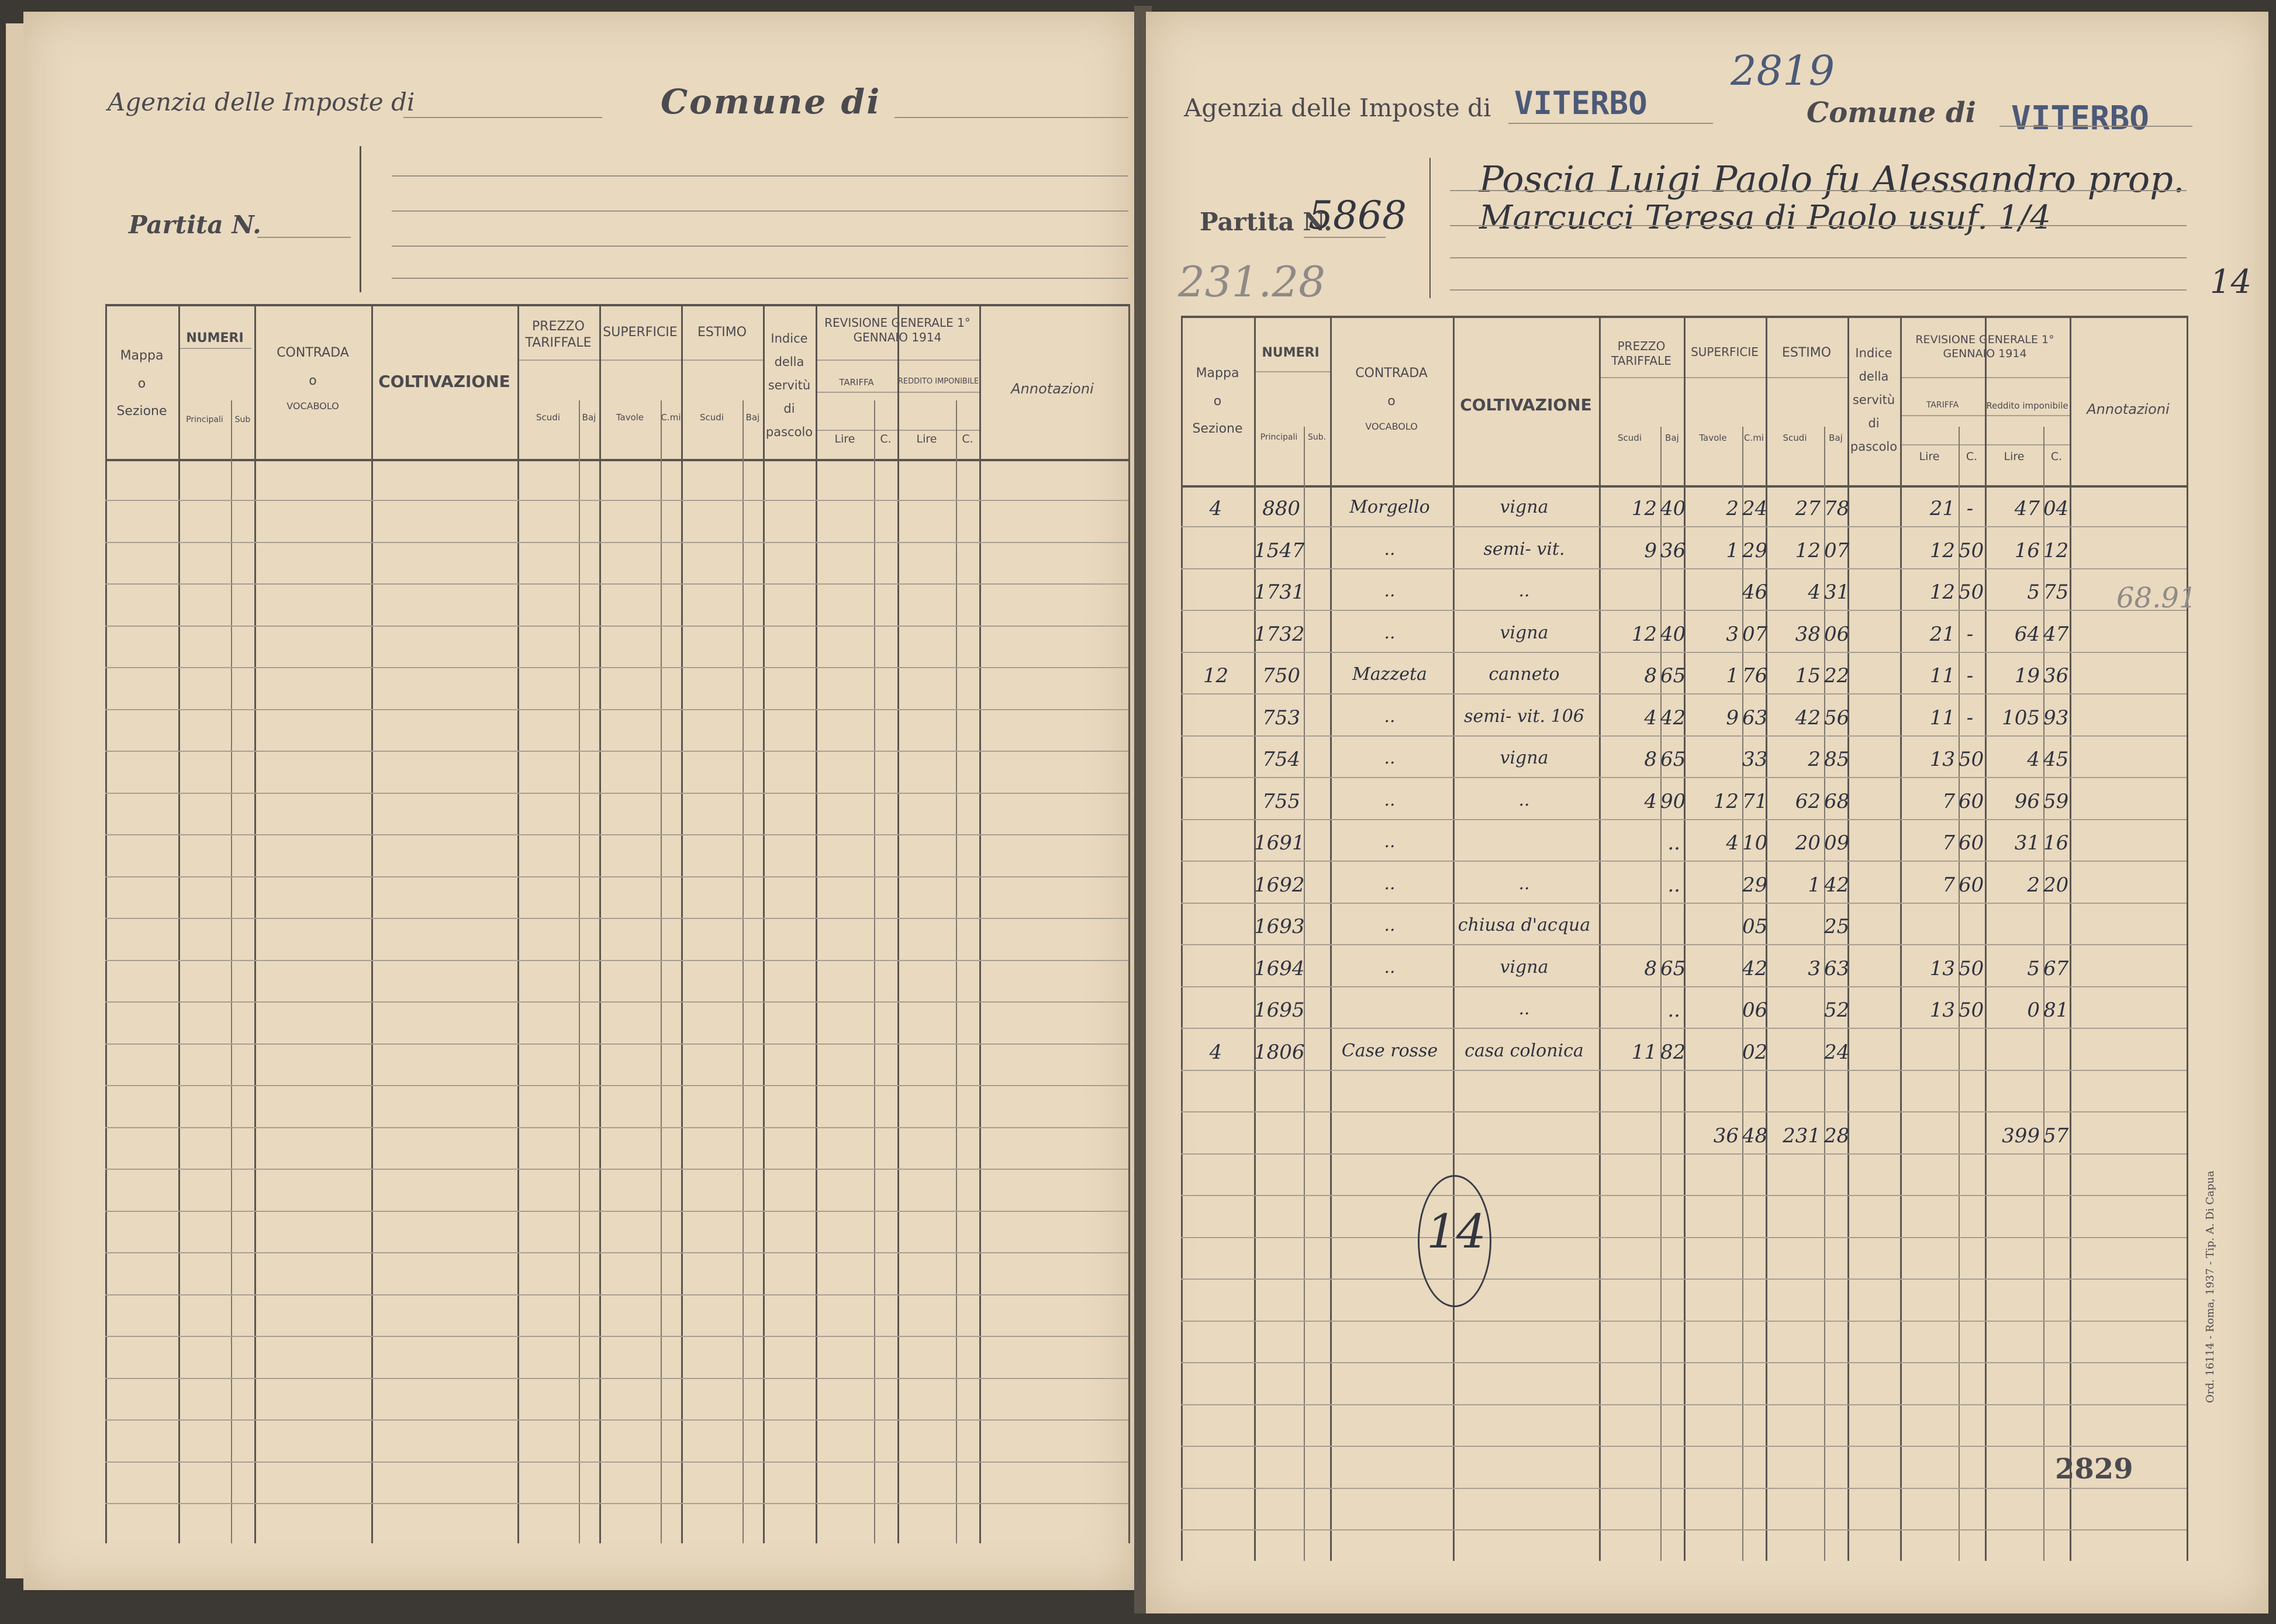 The height and width of the screenshot is (1624, 2276). What do you see at coordinates (1052, 389) in the screenshot?
I see `header-annotazioni: Annotazioni` at bounding box center [1052, 389].